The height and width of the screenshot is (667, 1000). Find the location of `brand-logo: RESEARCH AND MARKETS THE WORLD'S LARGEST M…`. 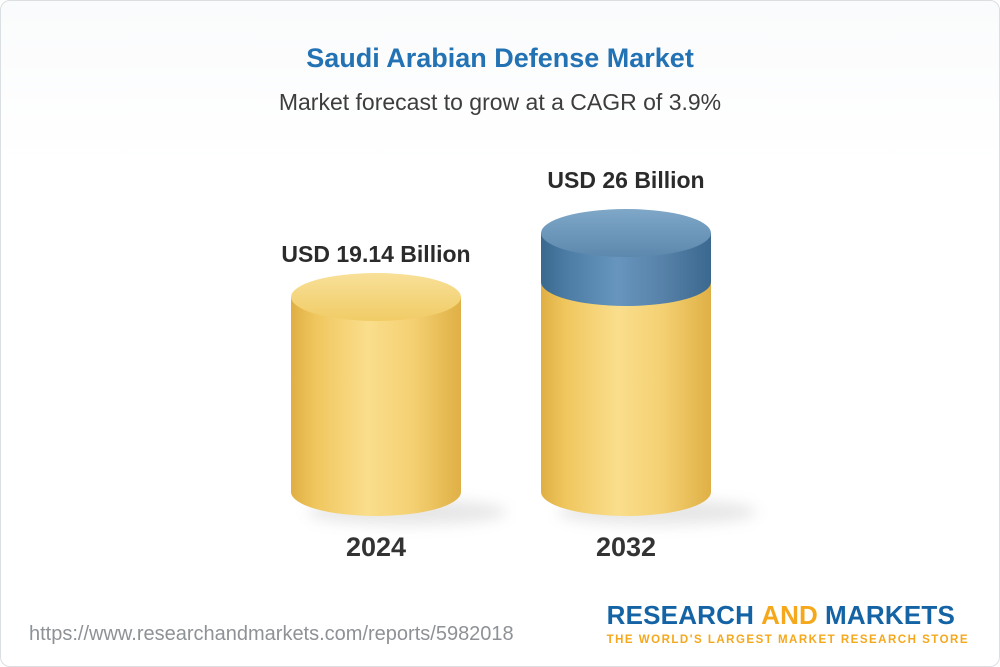

brand-logo: RESEARCH AND MARKETS THE WORLD'S LARGEST M… is located at coordinates (788, 623).